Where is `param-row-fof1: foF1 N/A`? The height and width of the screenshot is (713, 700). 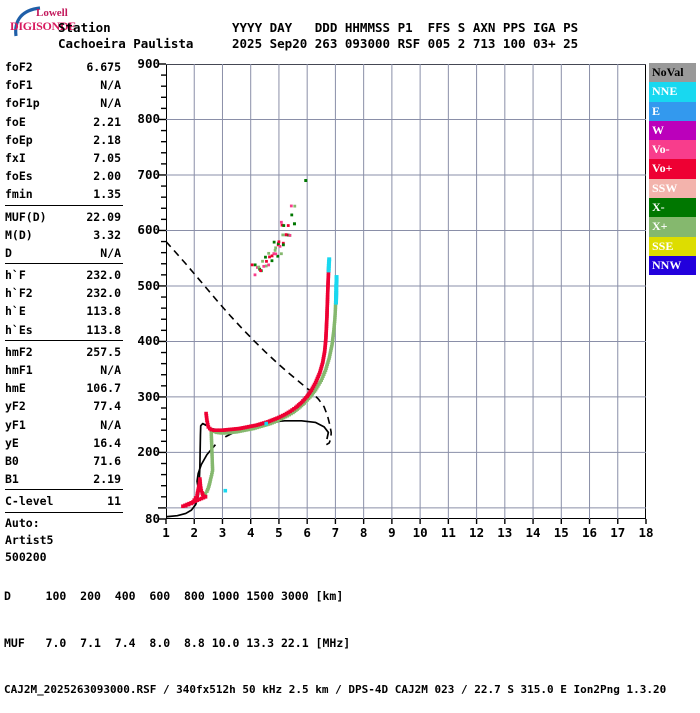
param-row-fof1: foF1 N/A is located at coordinates (64, 85).